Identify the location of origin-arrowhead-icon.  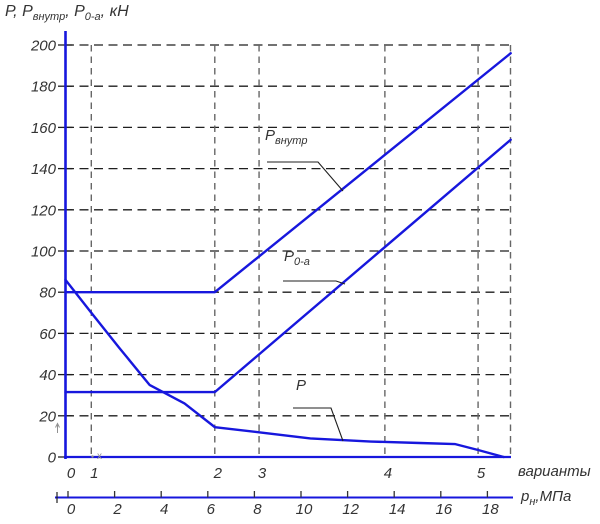
(57, 425).